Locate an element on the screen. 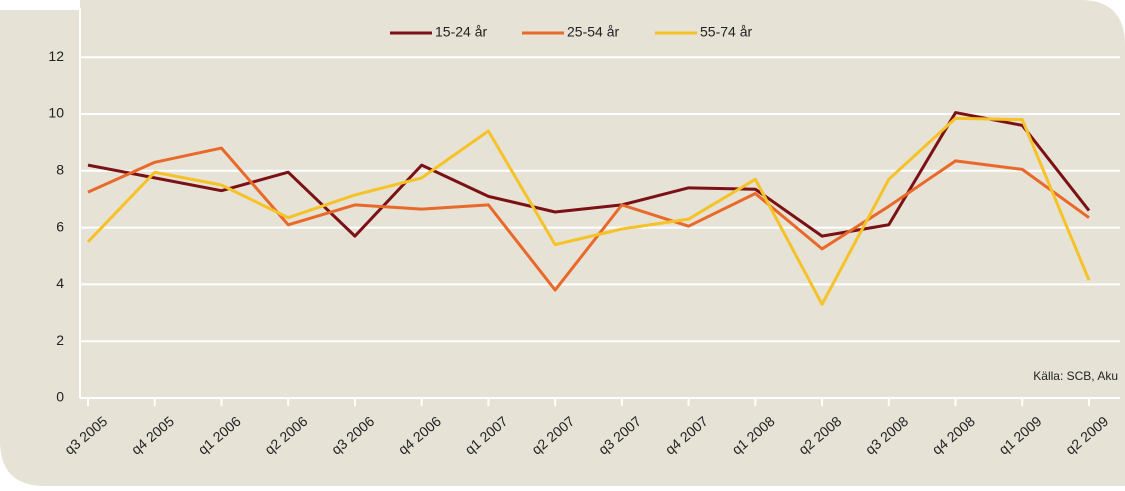  y-tick-label: 0 is located at coordinates (60, 397).